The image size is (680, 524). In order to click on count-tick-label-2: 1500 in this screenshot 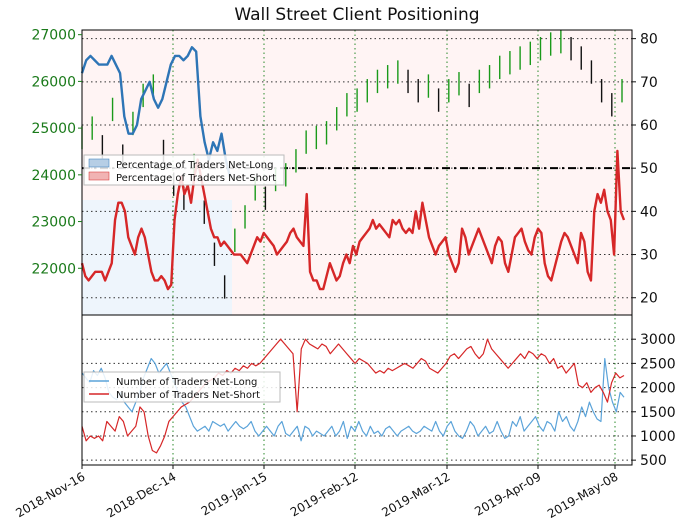, I will do `click(658, 413)`.